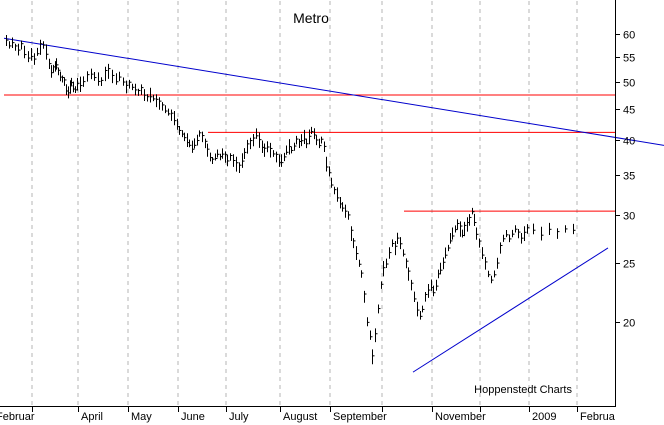  Describe the element at coordinates (629, 324) in the screenshot. I see `y-tick-label: 20` at that location.